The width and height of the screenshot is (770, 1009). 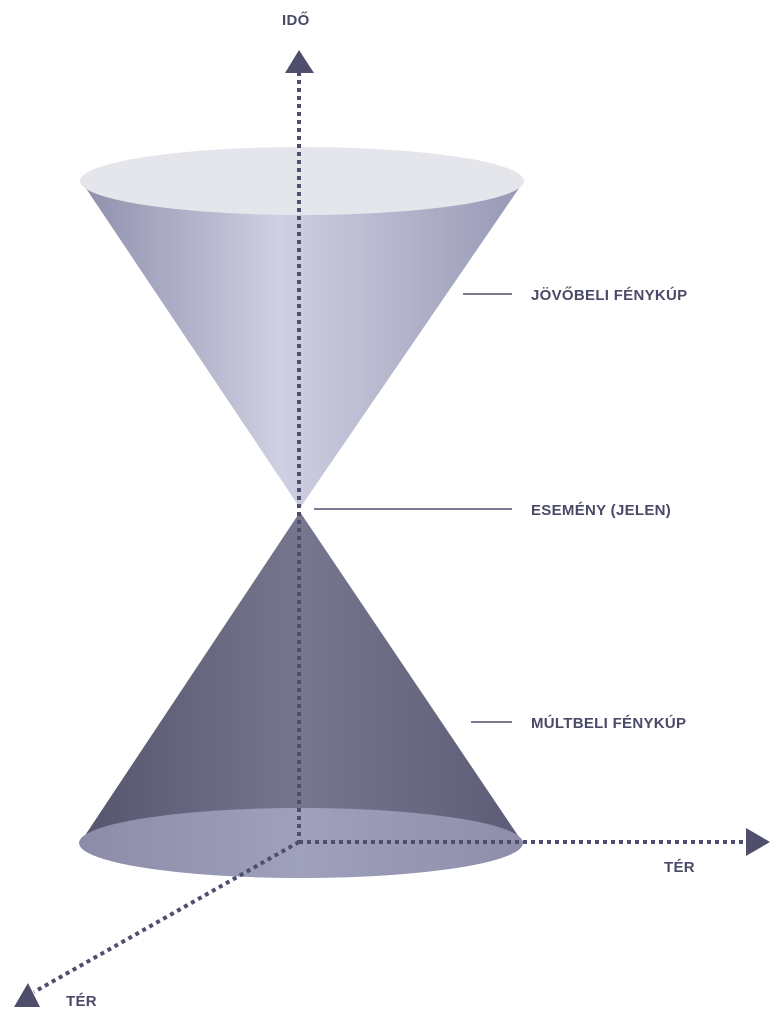 What do you see at coordinates (299, 61) in the screenshot?
I see `time-axis-arrow` at bounding box center [299, 61].